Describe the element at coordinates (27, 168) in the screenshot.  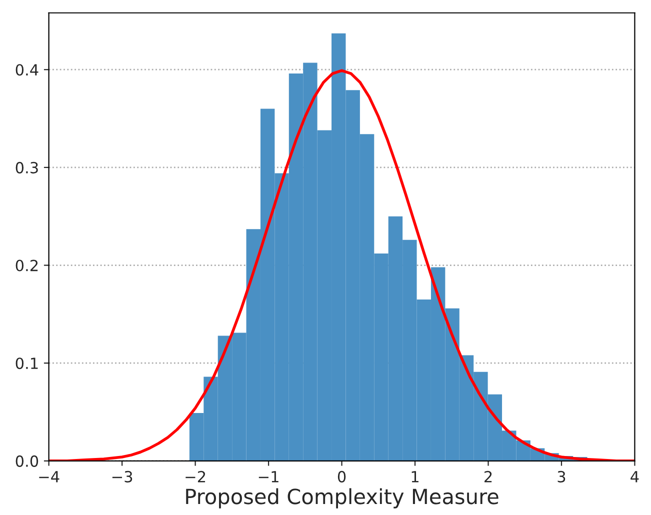
I see `y-tick-label: 0.3` at that location.